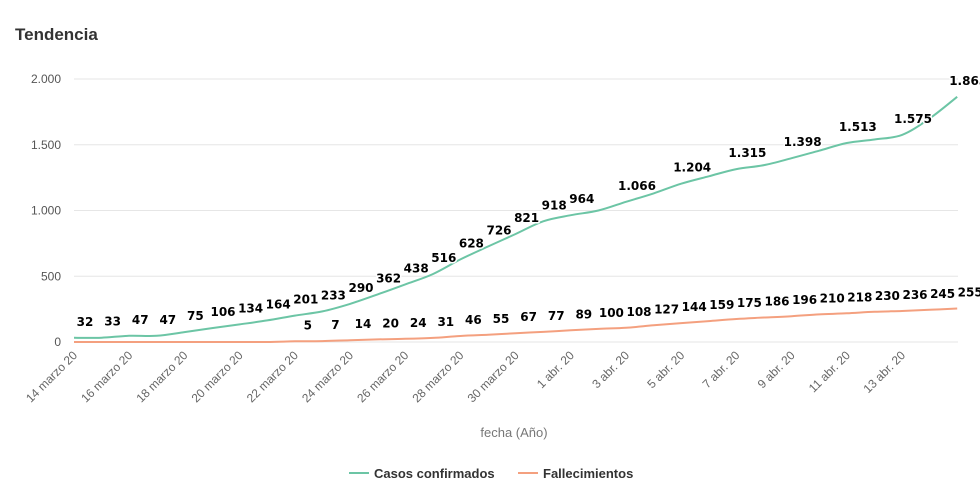 This screenshot has width=980, height=490. I want to click on data-label: 196, so click(804, 300).